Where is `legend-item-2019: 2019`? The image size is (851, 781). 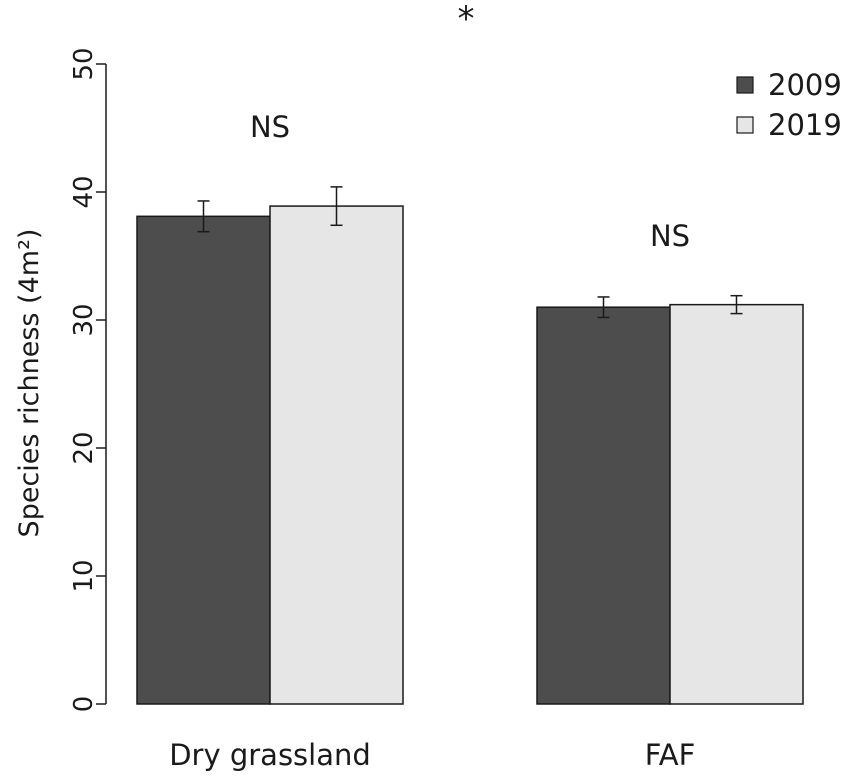
legend-item-2019: 2019 is located at coordinates (789, 125).